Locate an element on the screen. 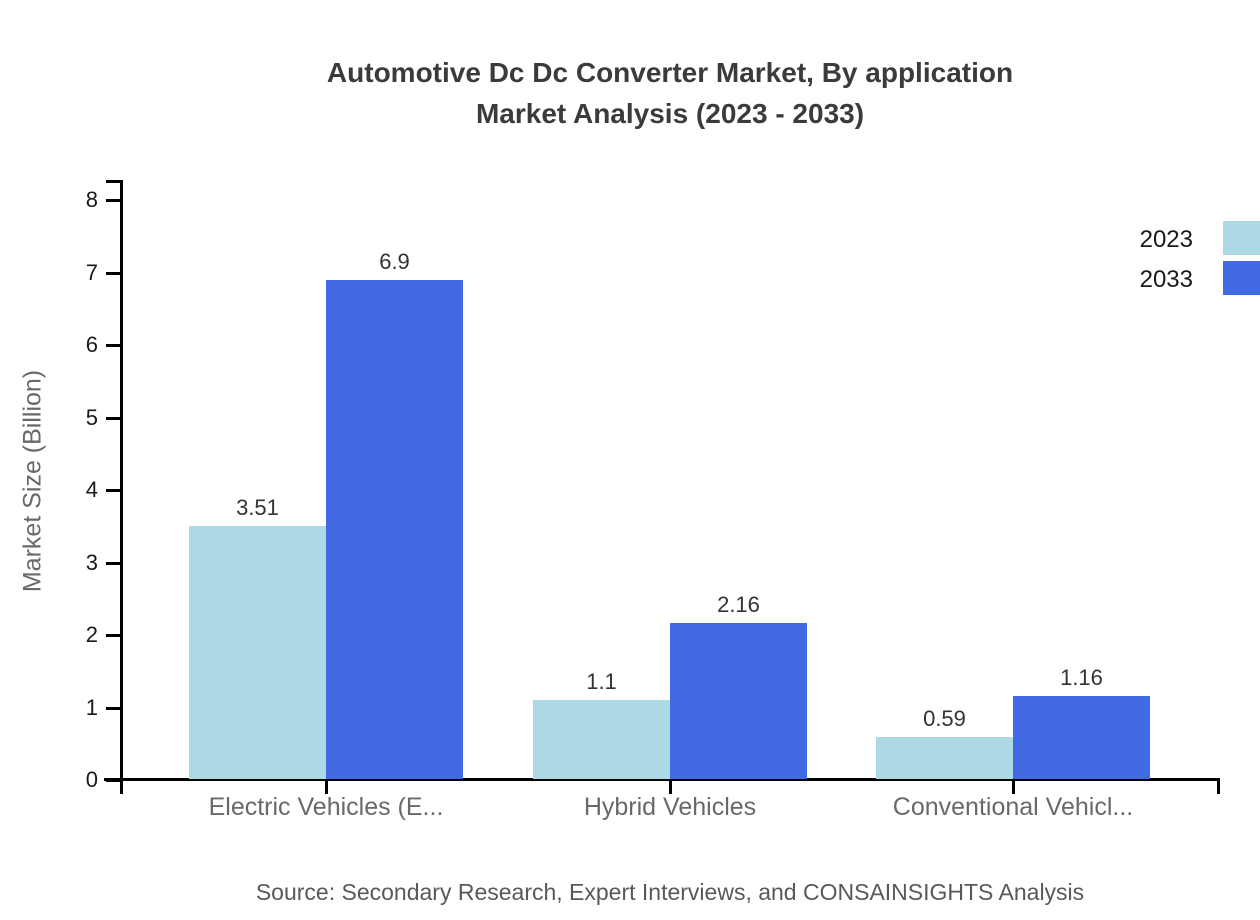  y-tick-label: 1 is located at coordinates (91, 707).